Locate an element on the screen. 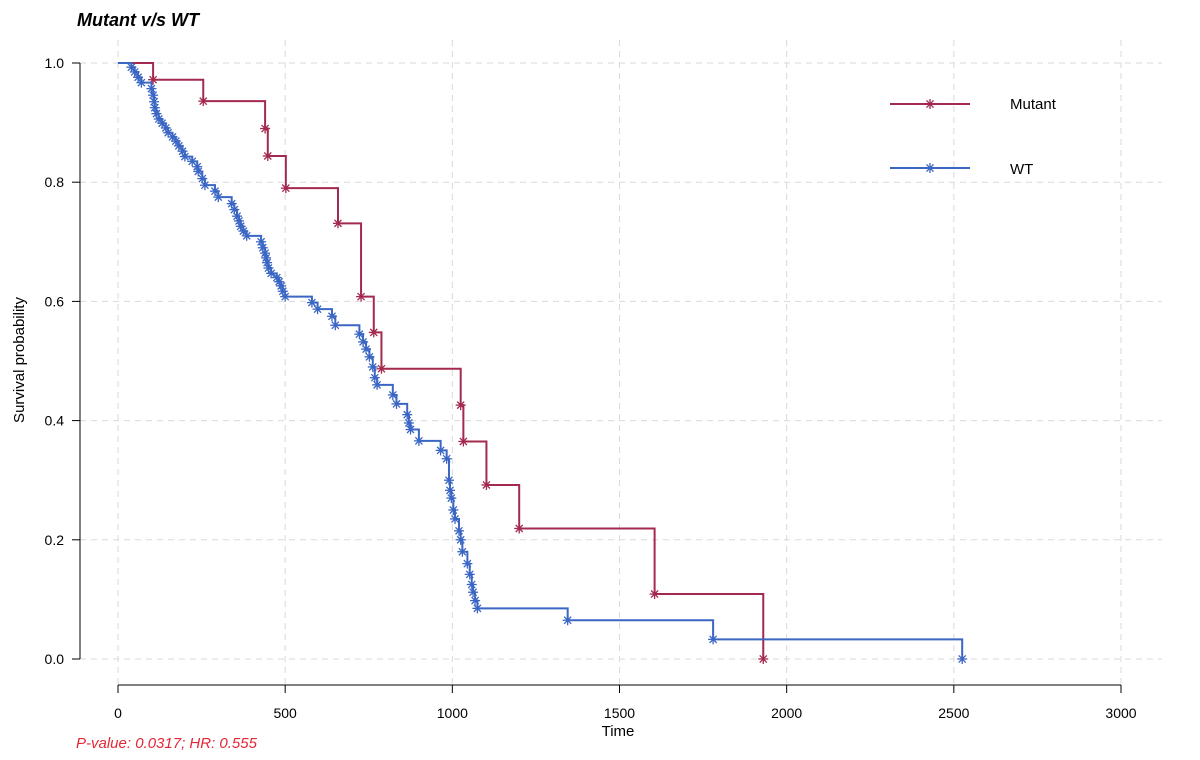  y-tick-label: 0.0 is located at coordinates (55, 659).